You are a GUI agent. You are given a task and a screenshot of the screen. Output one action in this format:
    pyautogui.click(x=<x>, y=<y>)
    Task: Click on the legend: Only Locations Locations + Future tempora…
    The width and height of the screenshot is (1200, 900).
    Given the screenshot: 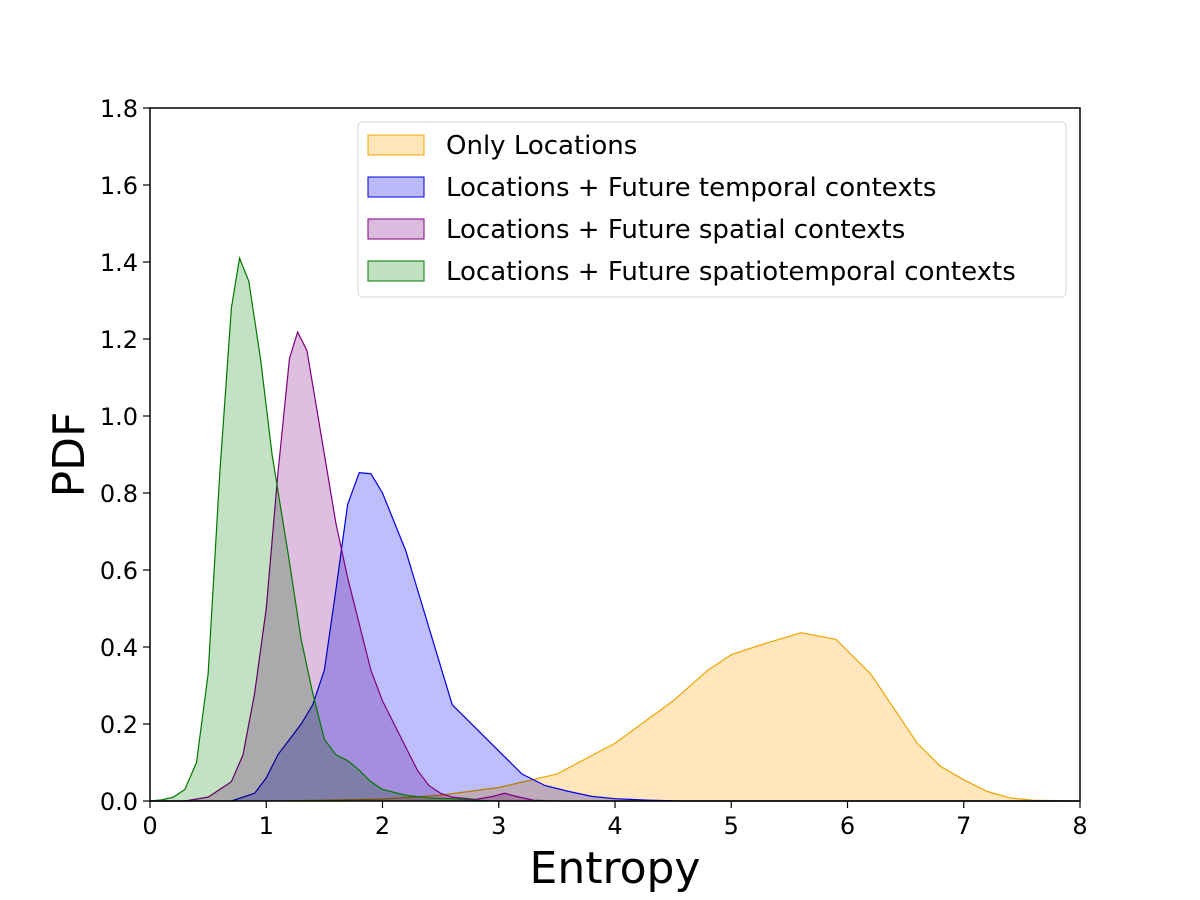 What is the action you would take?
    pyautogui.click(x=712, y=209)
    